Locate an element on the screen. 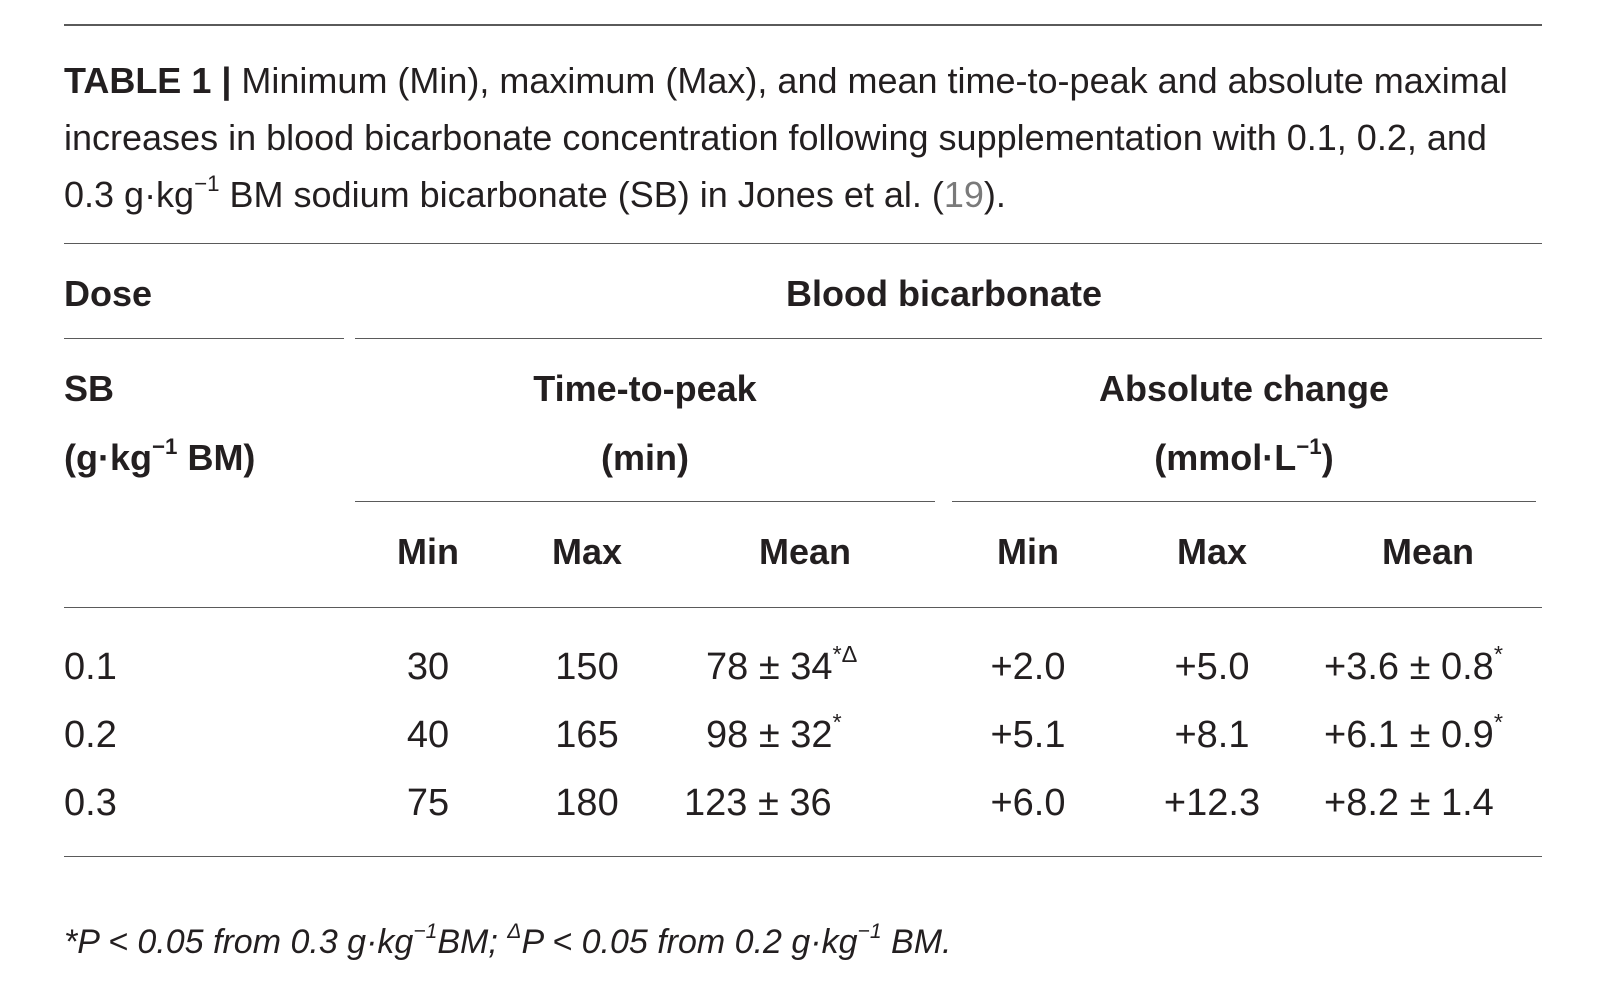  cell-dose: 0.1 is located at coordinates (90, 667).